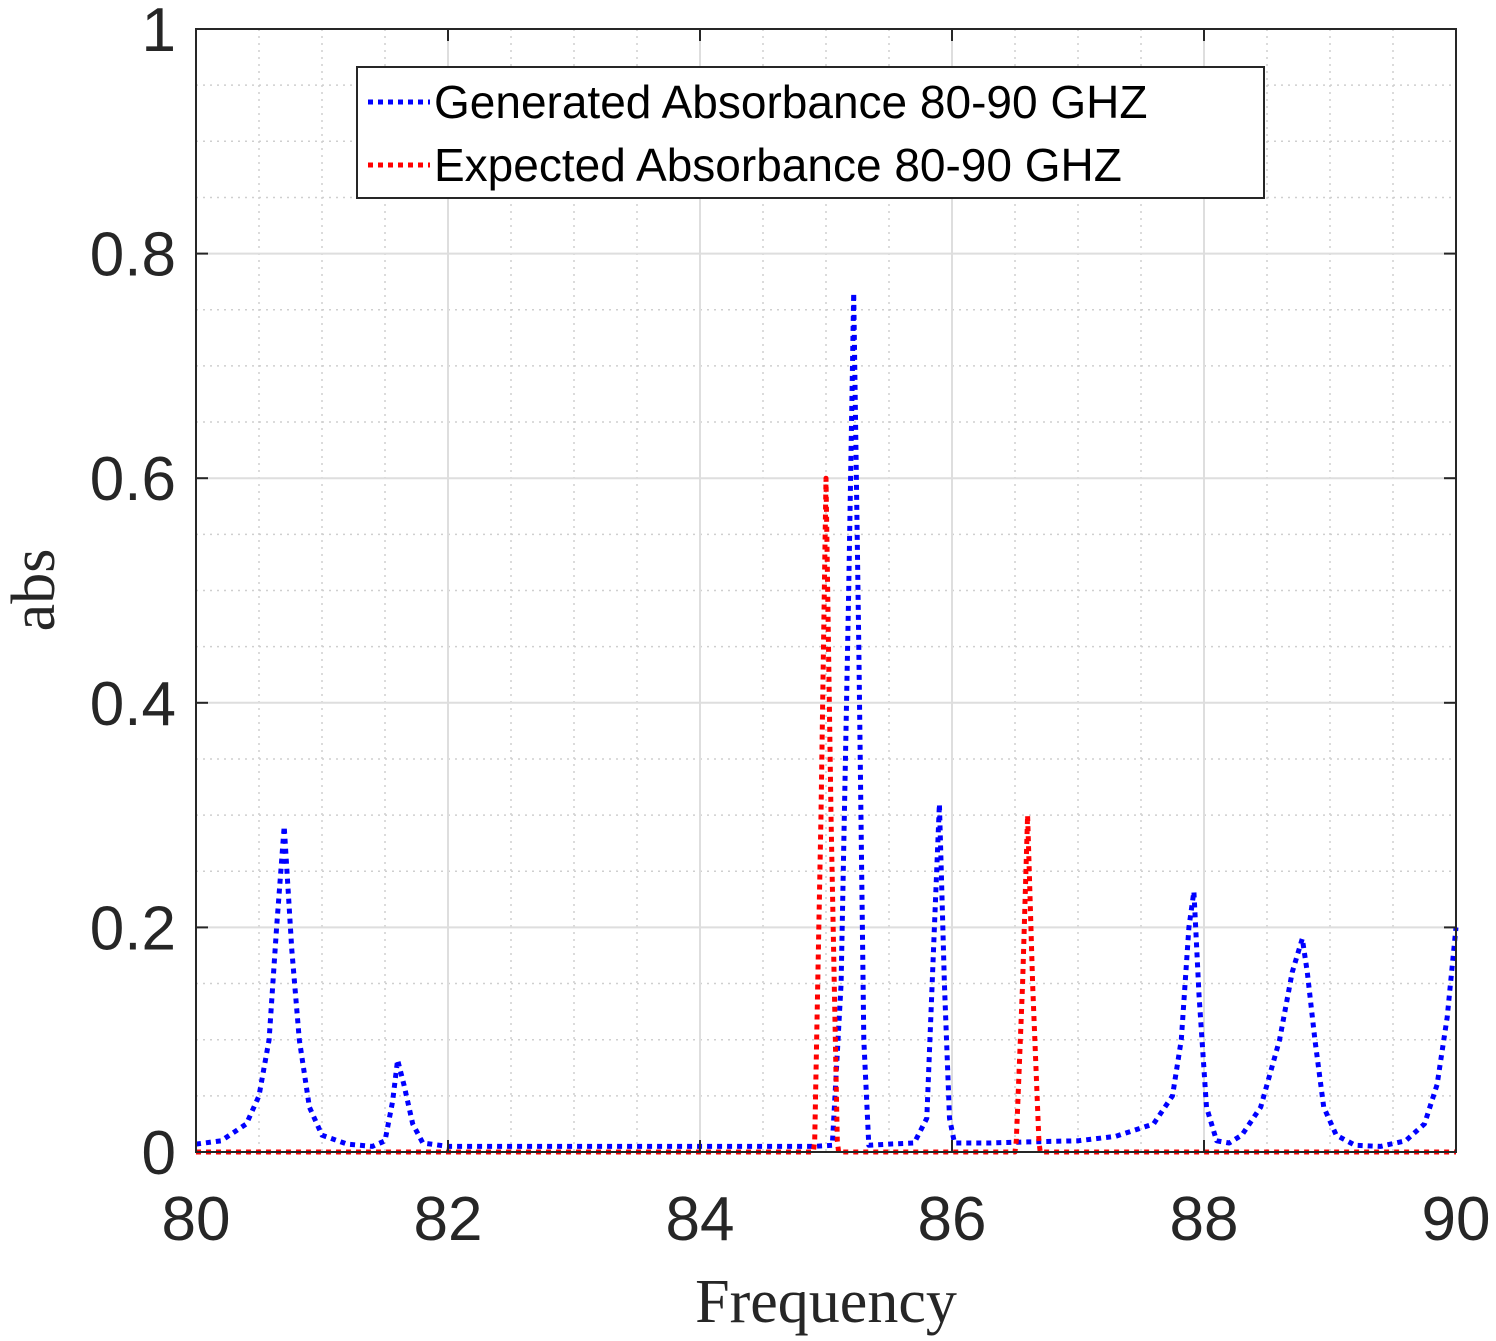  What do you see at coordinates (826, 1302) in the screenshot?
I see `x-axis-label: Frequency` at bounding box center [826, 1302].